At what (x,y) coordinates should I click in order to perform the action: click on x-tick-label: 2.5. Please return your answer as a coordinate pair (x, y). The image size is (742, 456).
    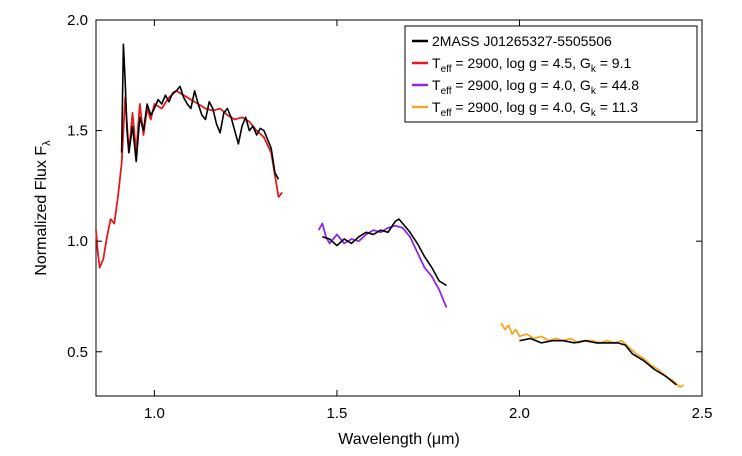
    Looking at the image, I should click on (702, 413).